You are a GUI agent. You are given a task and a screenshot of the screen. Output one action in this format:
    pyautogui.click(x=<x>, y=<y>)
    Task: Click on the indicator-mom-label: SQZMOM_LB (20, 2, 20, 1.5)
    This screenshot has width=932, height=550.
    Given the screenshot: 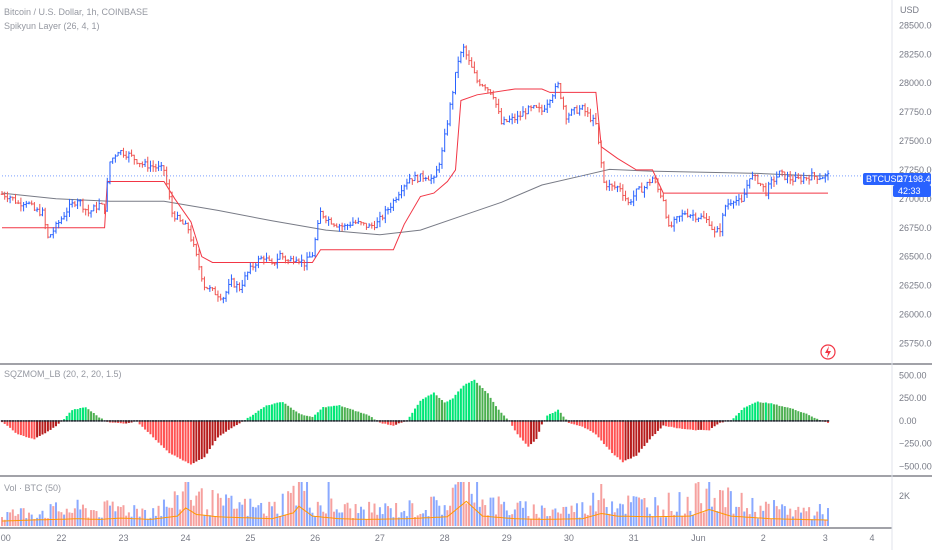 What is the action you would take?
    pyautogui.click(x=63, y=374)
    